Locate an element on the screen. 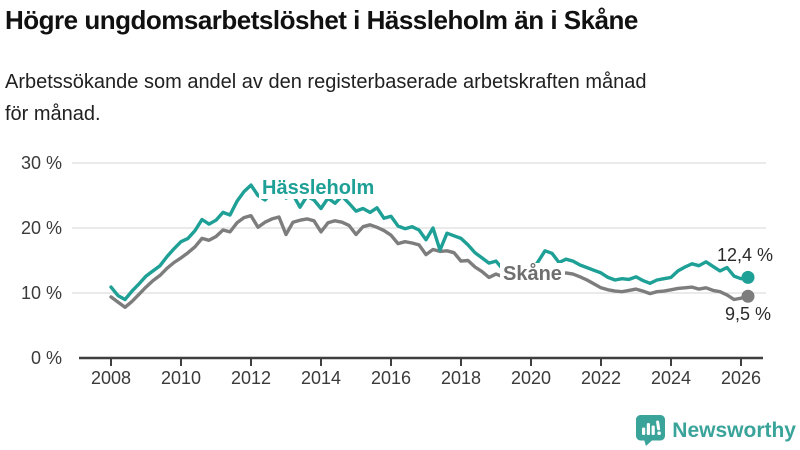 Image resolution: width=800 pixels, height=450 pixels. x-axis-label-2012: 2012 is located at coordinates (251, 378).